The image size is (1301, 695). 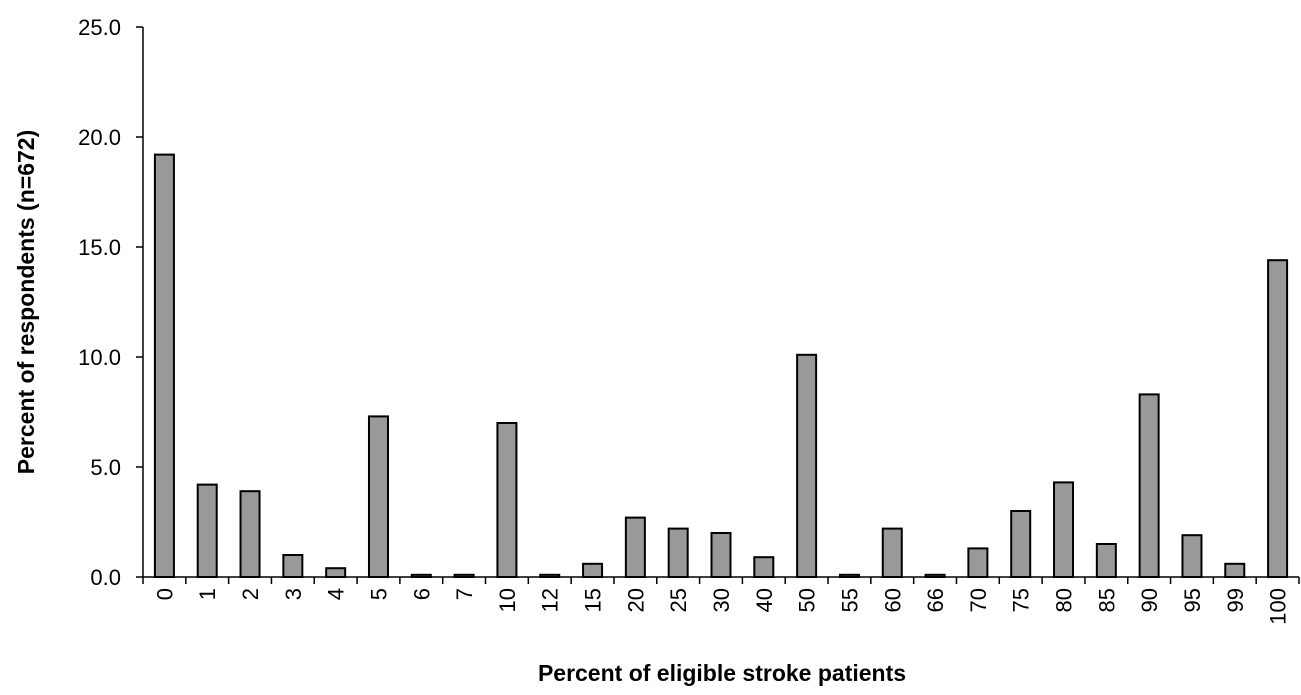 I want to click on x-tick-label: 25, so click(x=678, y=600).